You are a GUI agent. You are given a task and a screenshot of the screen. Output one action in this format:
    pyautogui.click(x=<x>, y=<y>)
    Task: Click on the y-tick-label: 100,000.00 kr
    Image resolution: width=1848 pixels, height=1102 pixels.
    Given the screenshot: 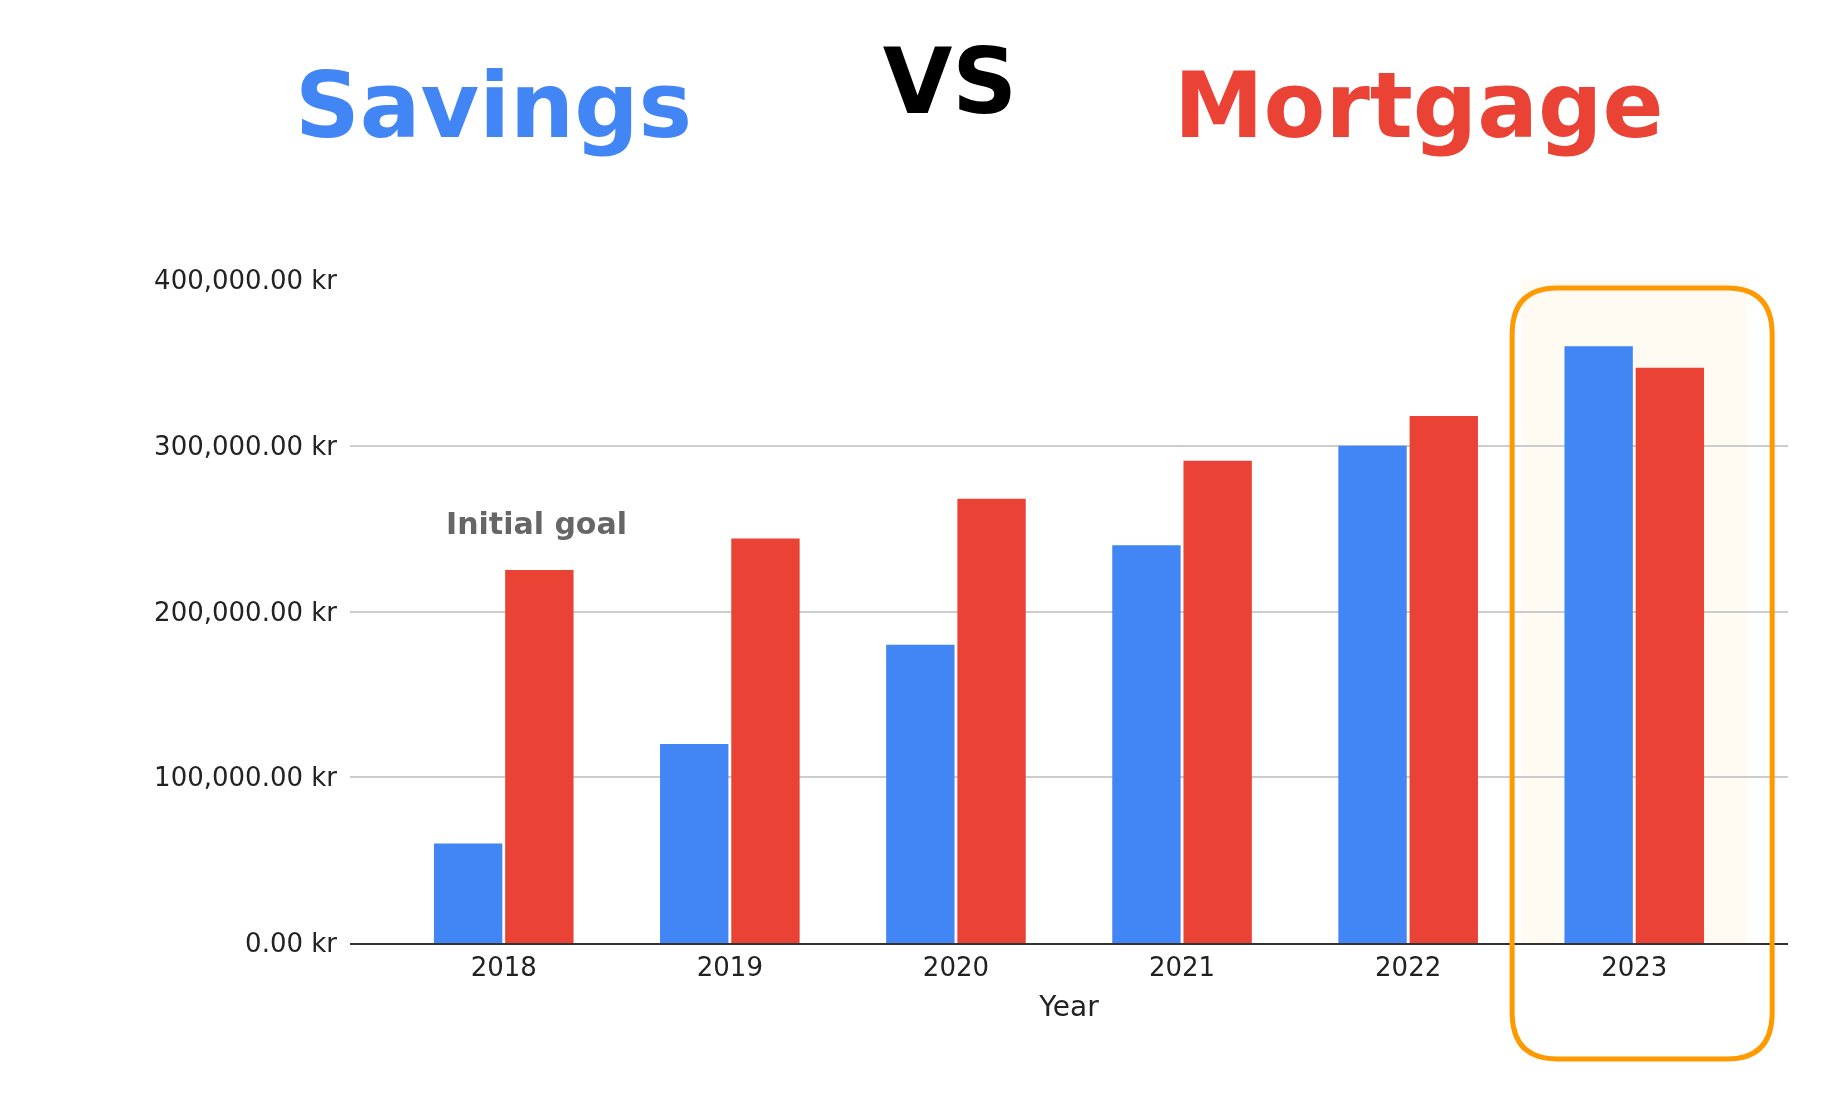 What is the action you would take?
    pyautogui.click(x=246, y=777)
    